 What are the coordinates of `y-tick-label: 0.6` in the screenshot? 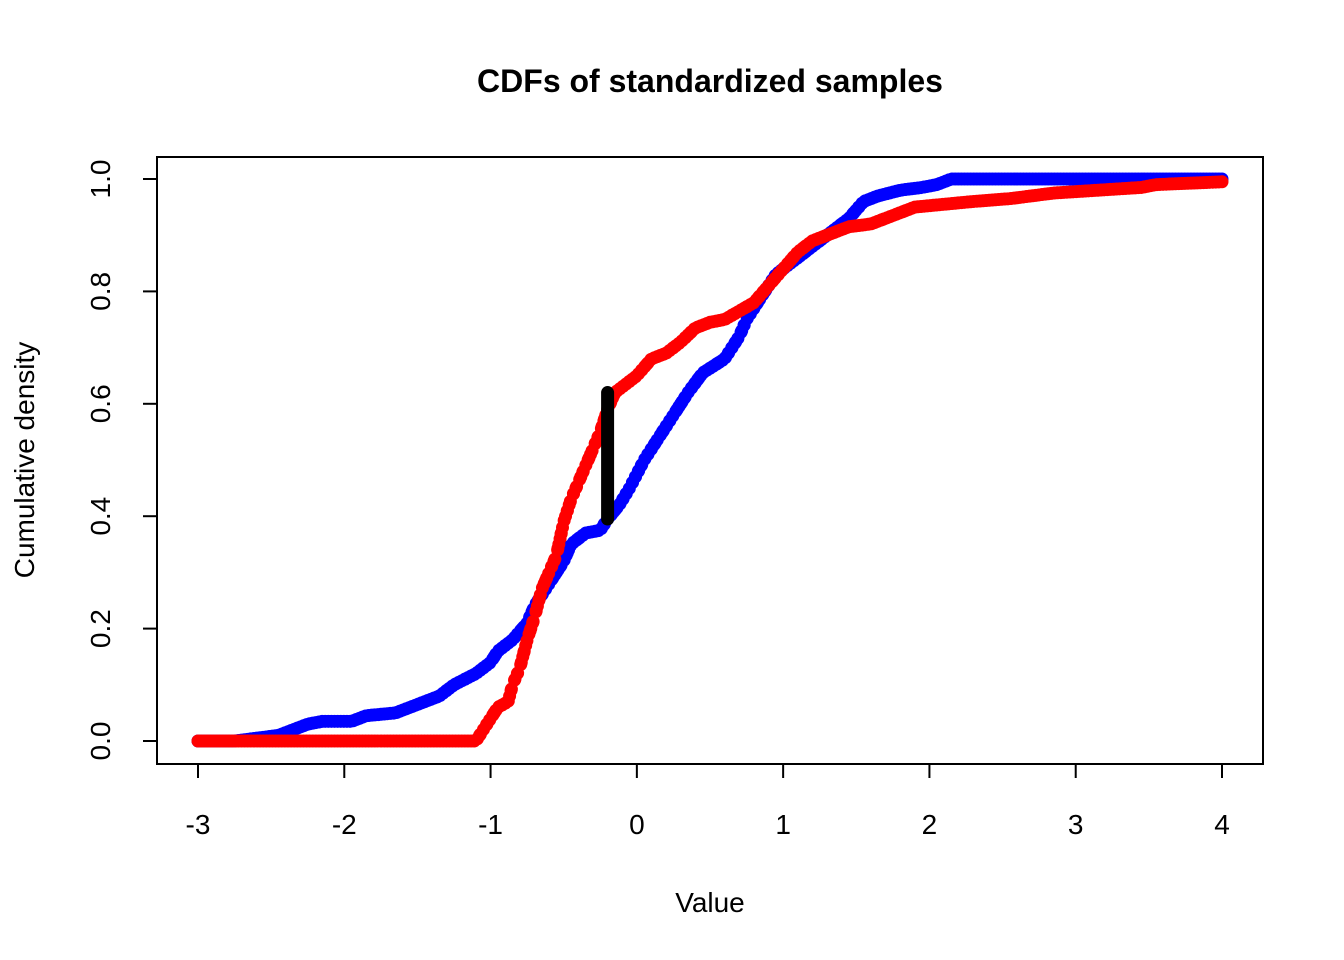 It's located at (100, 403).